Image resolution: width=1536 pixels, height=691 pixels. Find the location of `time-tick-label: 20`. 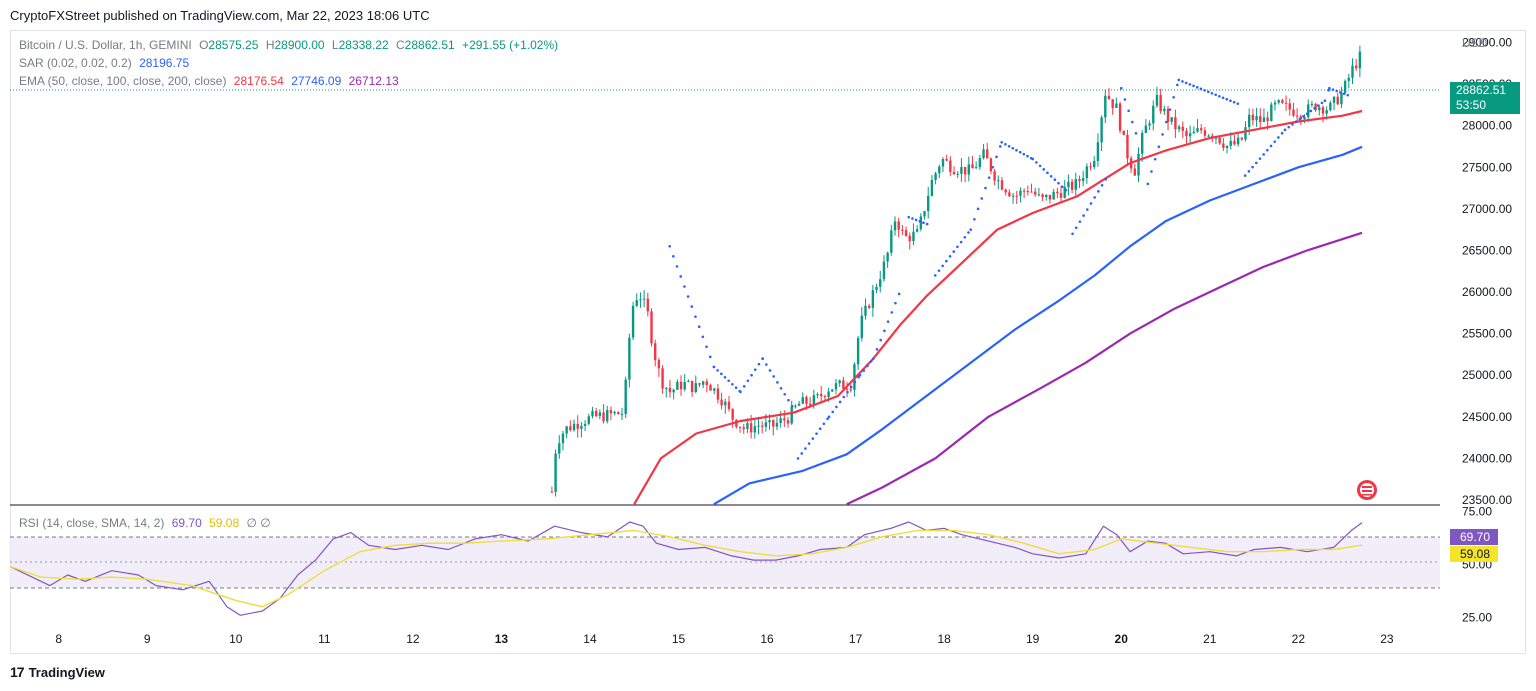

time-tick-label: 20 is located at coordinates (1122, 639).